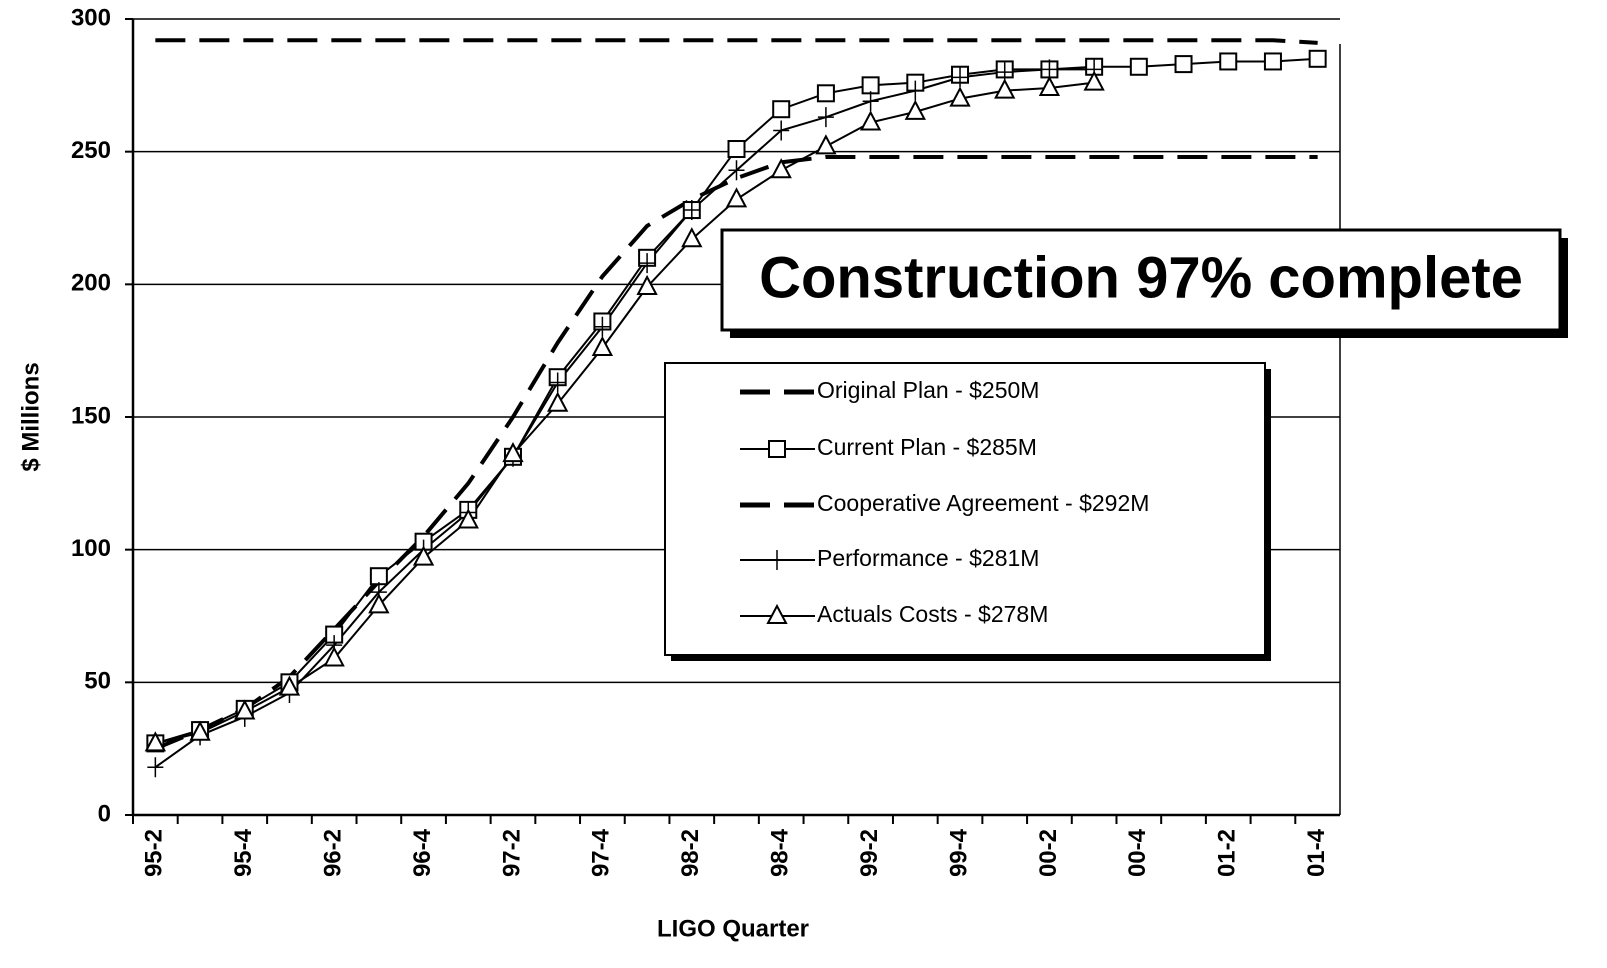 This screenshot has height=968, width=1607. What do you see at coordinates (1227, 853) in the screenshot?
I see `x-tick-label: 01-2` at bounding box center [1227, 853].